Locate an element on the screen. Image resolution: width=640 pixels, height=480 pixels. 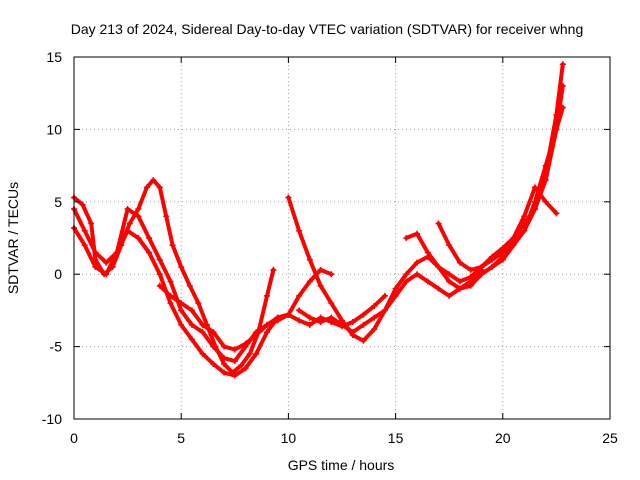
y-tick-label: 15 is located at coordinates (54, 57).